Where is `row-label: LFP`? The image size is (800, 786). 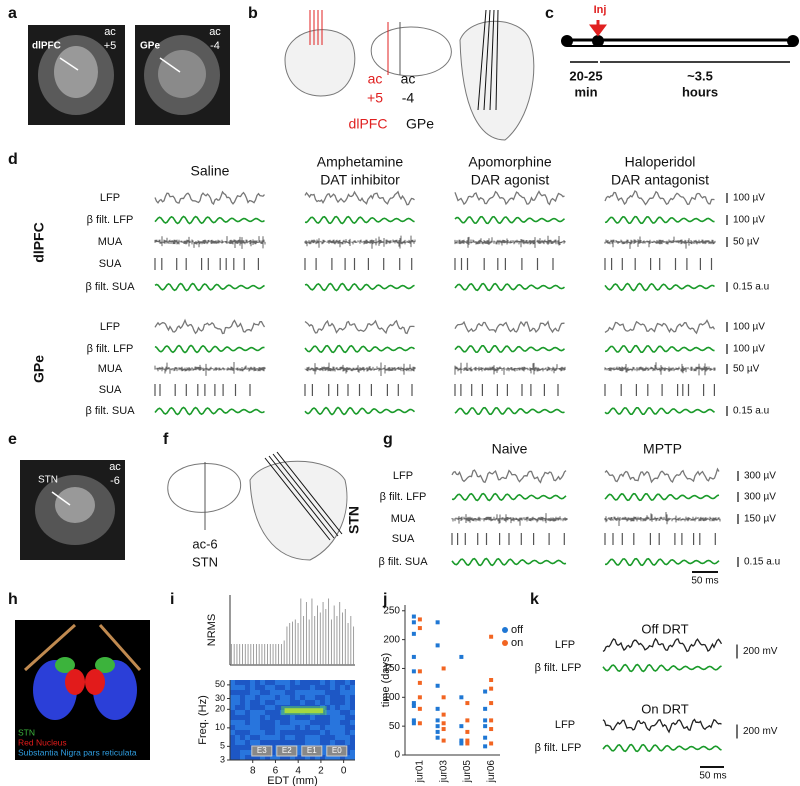 row-label: LFP is located at coordinates (565, 645).